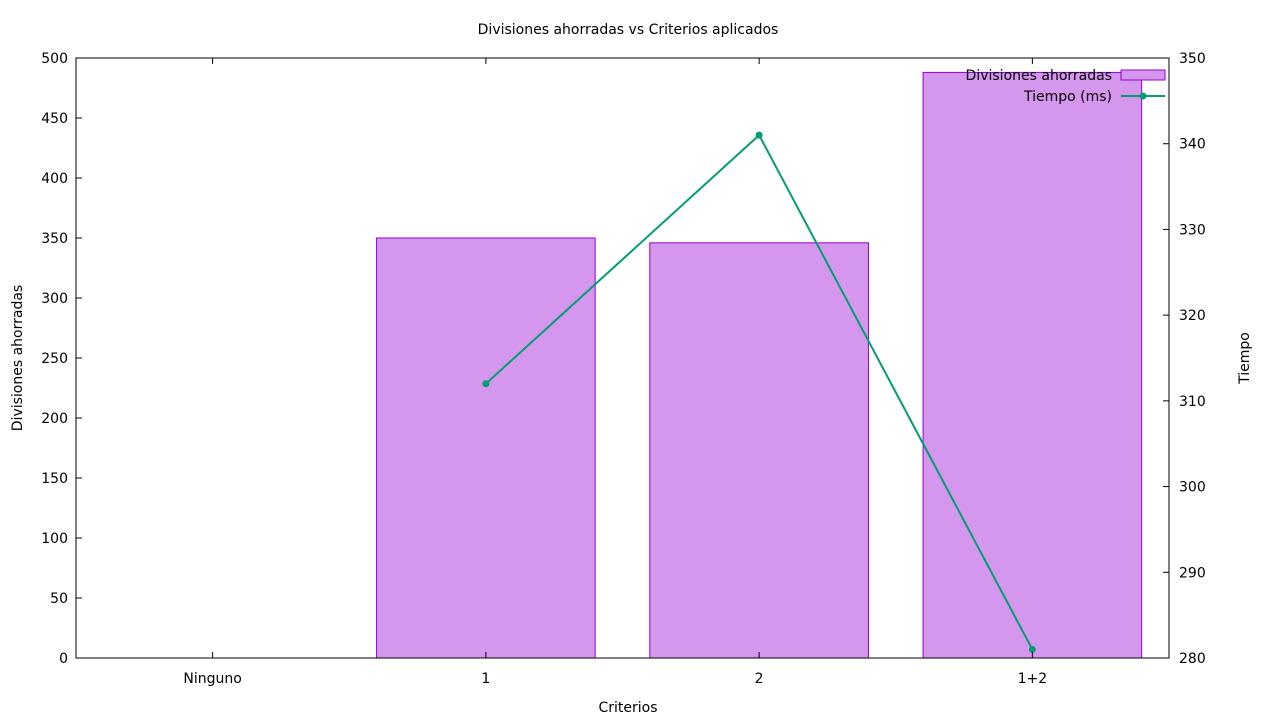  I want to click on y2-tick-label: 300, so click(1192, 488).